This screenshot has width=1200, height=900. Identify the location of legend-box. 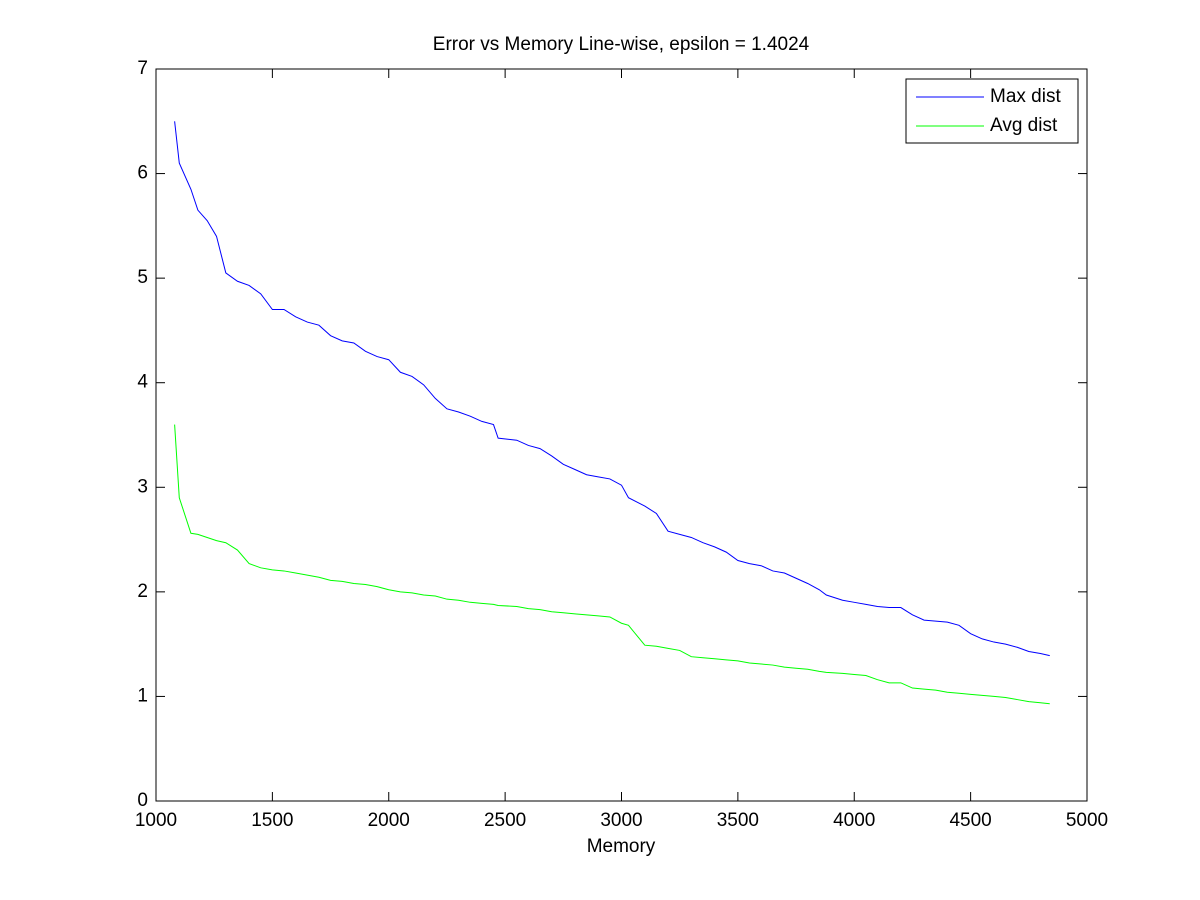
(992, 111).